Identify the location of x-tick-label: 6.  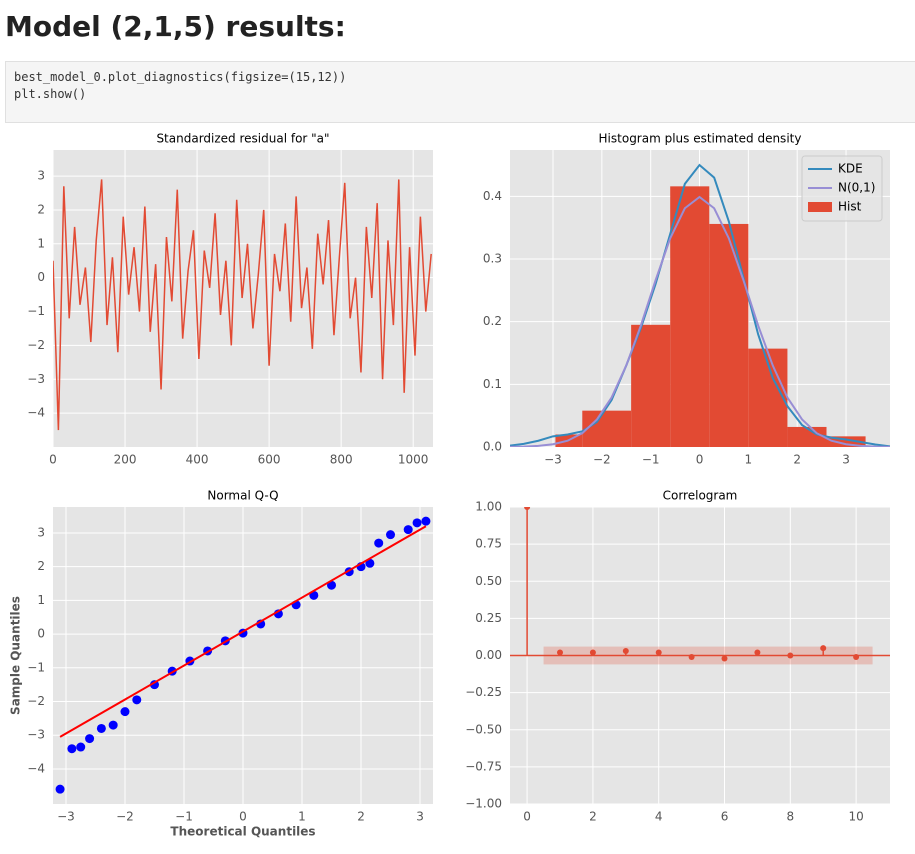
(725, 817).